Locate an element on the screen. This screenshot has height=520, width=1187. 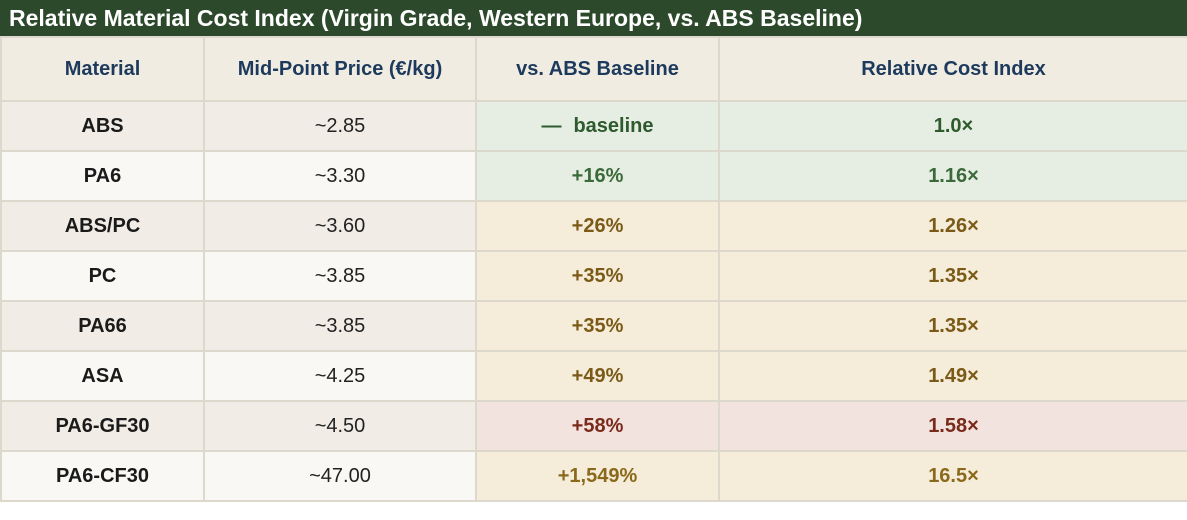
column-header-vs-baseline: vs. ABS Baseline is located at coordinates (597, 69).